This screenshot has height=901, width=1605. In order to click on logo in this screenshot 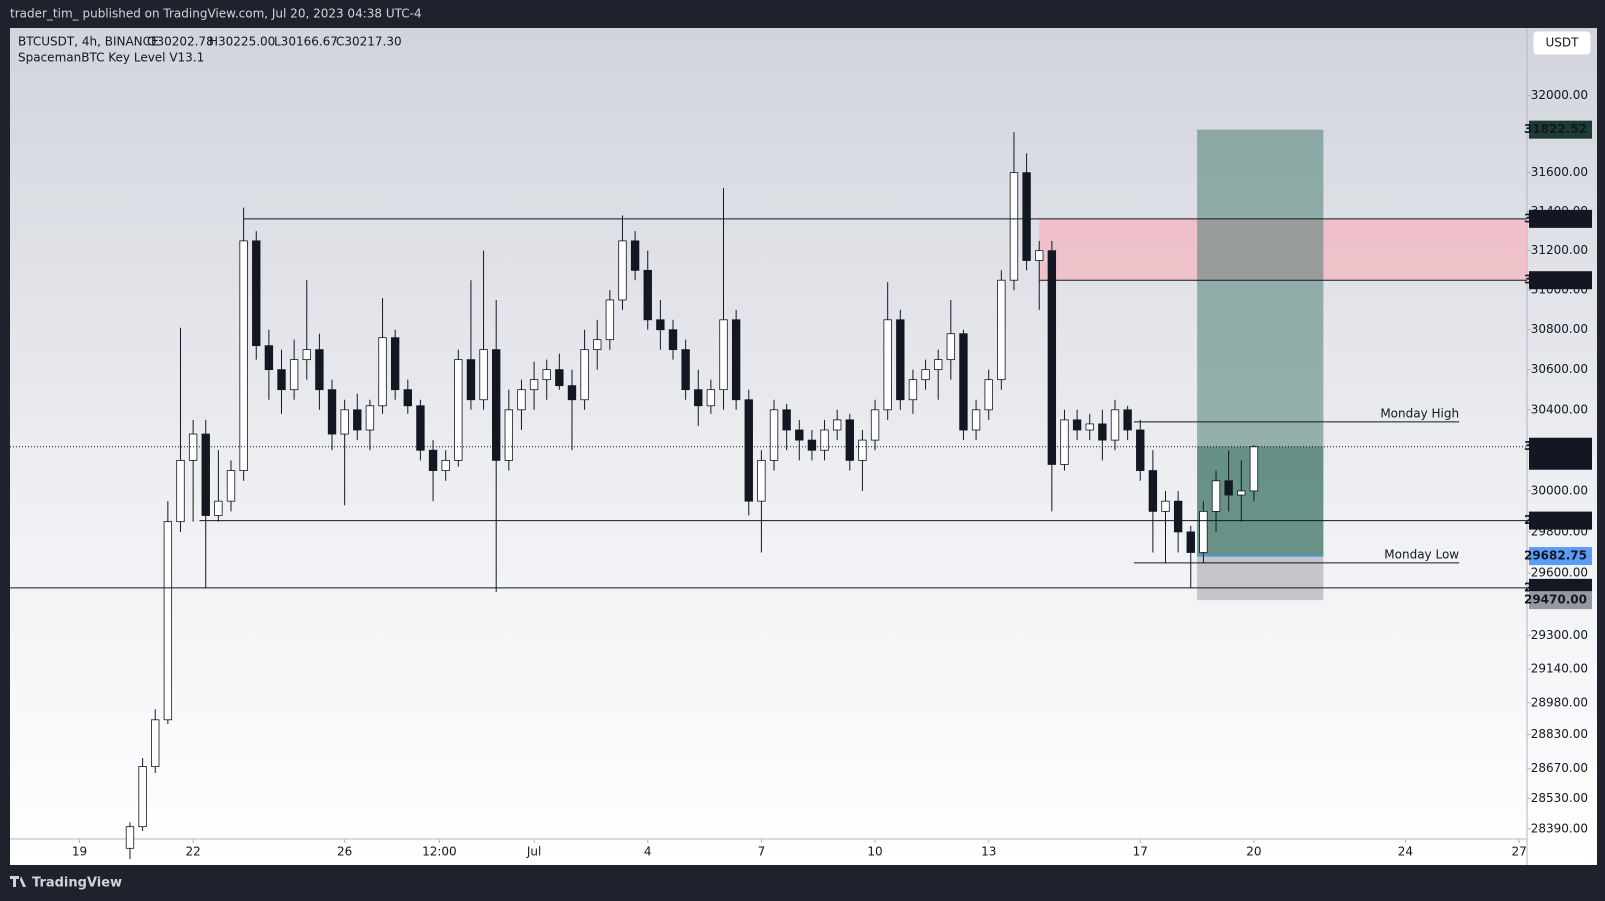, I will do `click(18, 881)`.